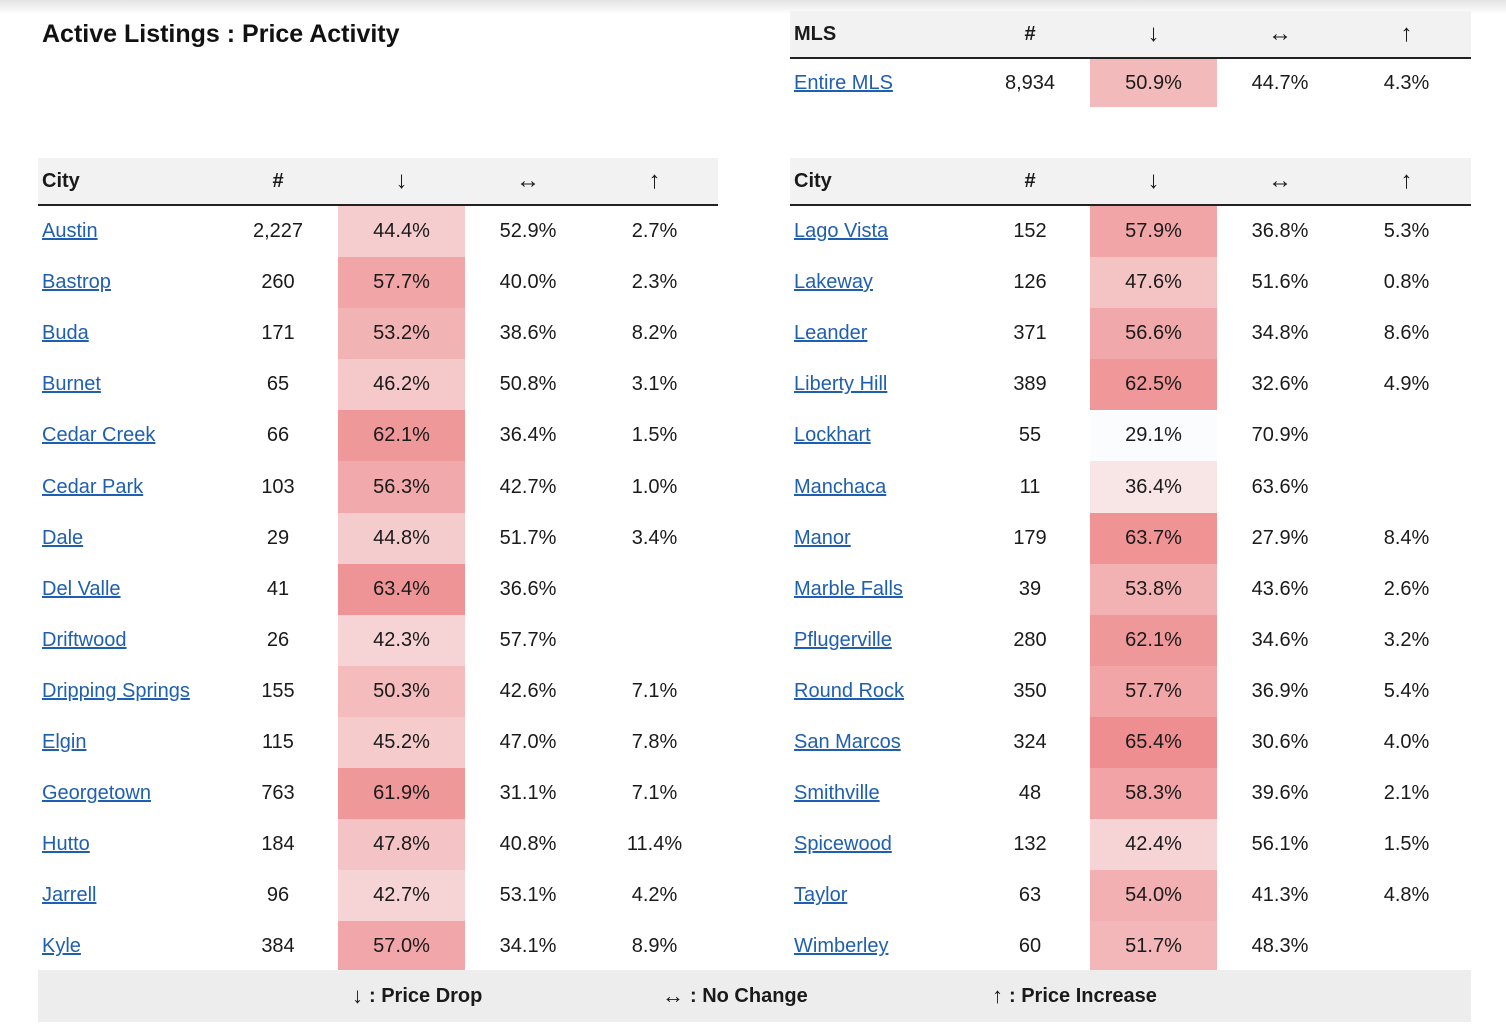  I want to click on city-cell: Lago Vista, so click(880, 231).